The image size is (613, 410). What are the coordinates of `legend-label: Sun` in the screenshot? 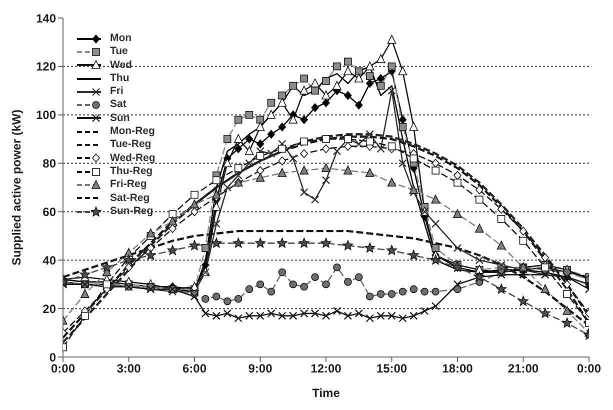 It's located at (120, 119).